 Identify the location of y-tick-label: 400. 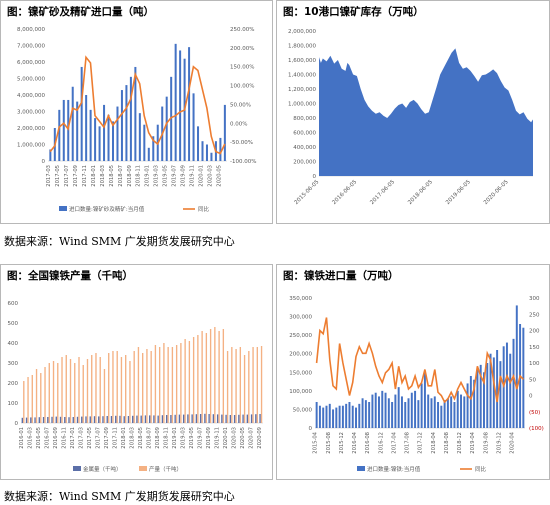
(13, 344).